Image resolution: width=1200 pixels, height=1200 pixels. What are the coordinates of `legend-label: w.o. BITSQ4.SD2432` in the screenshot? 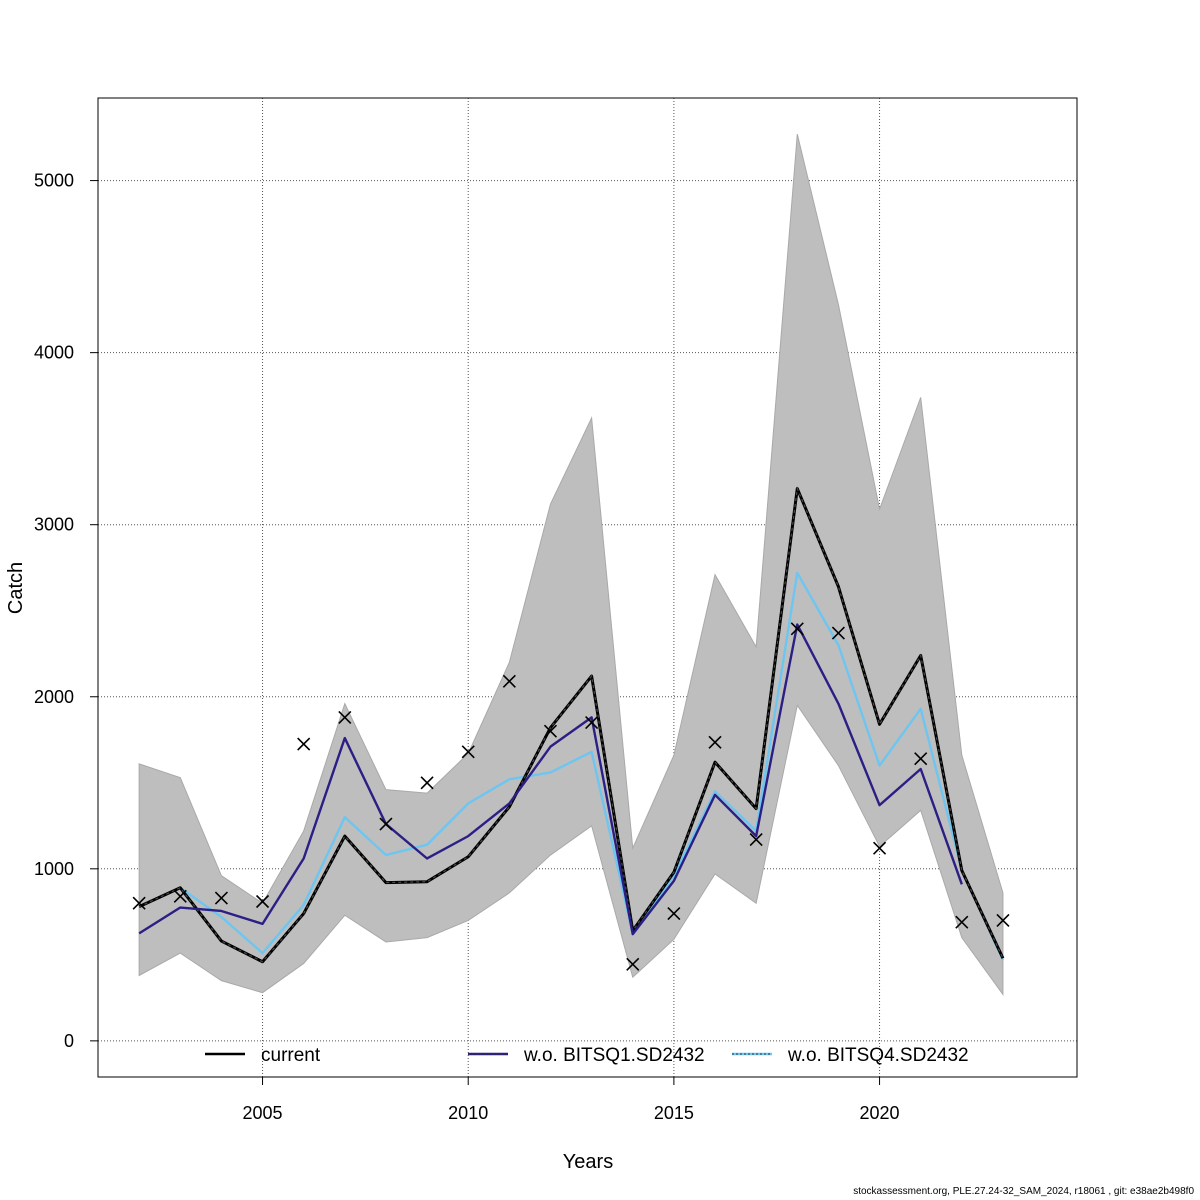 It's located at (878, 1055).